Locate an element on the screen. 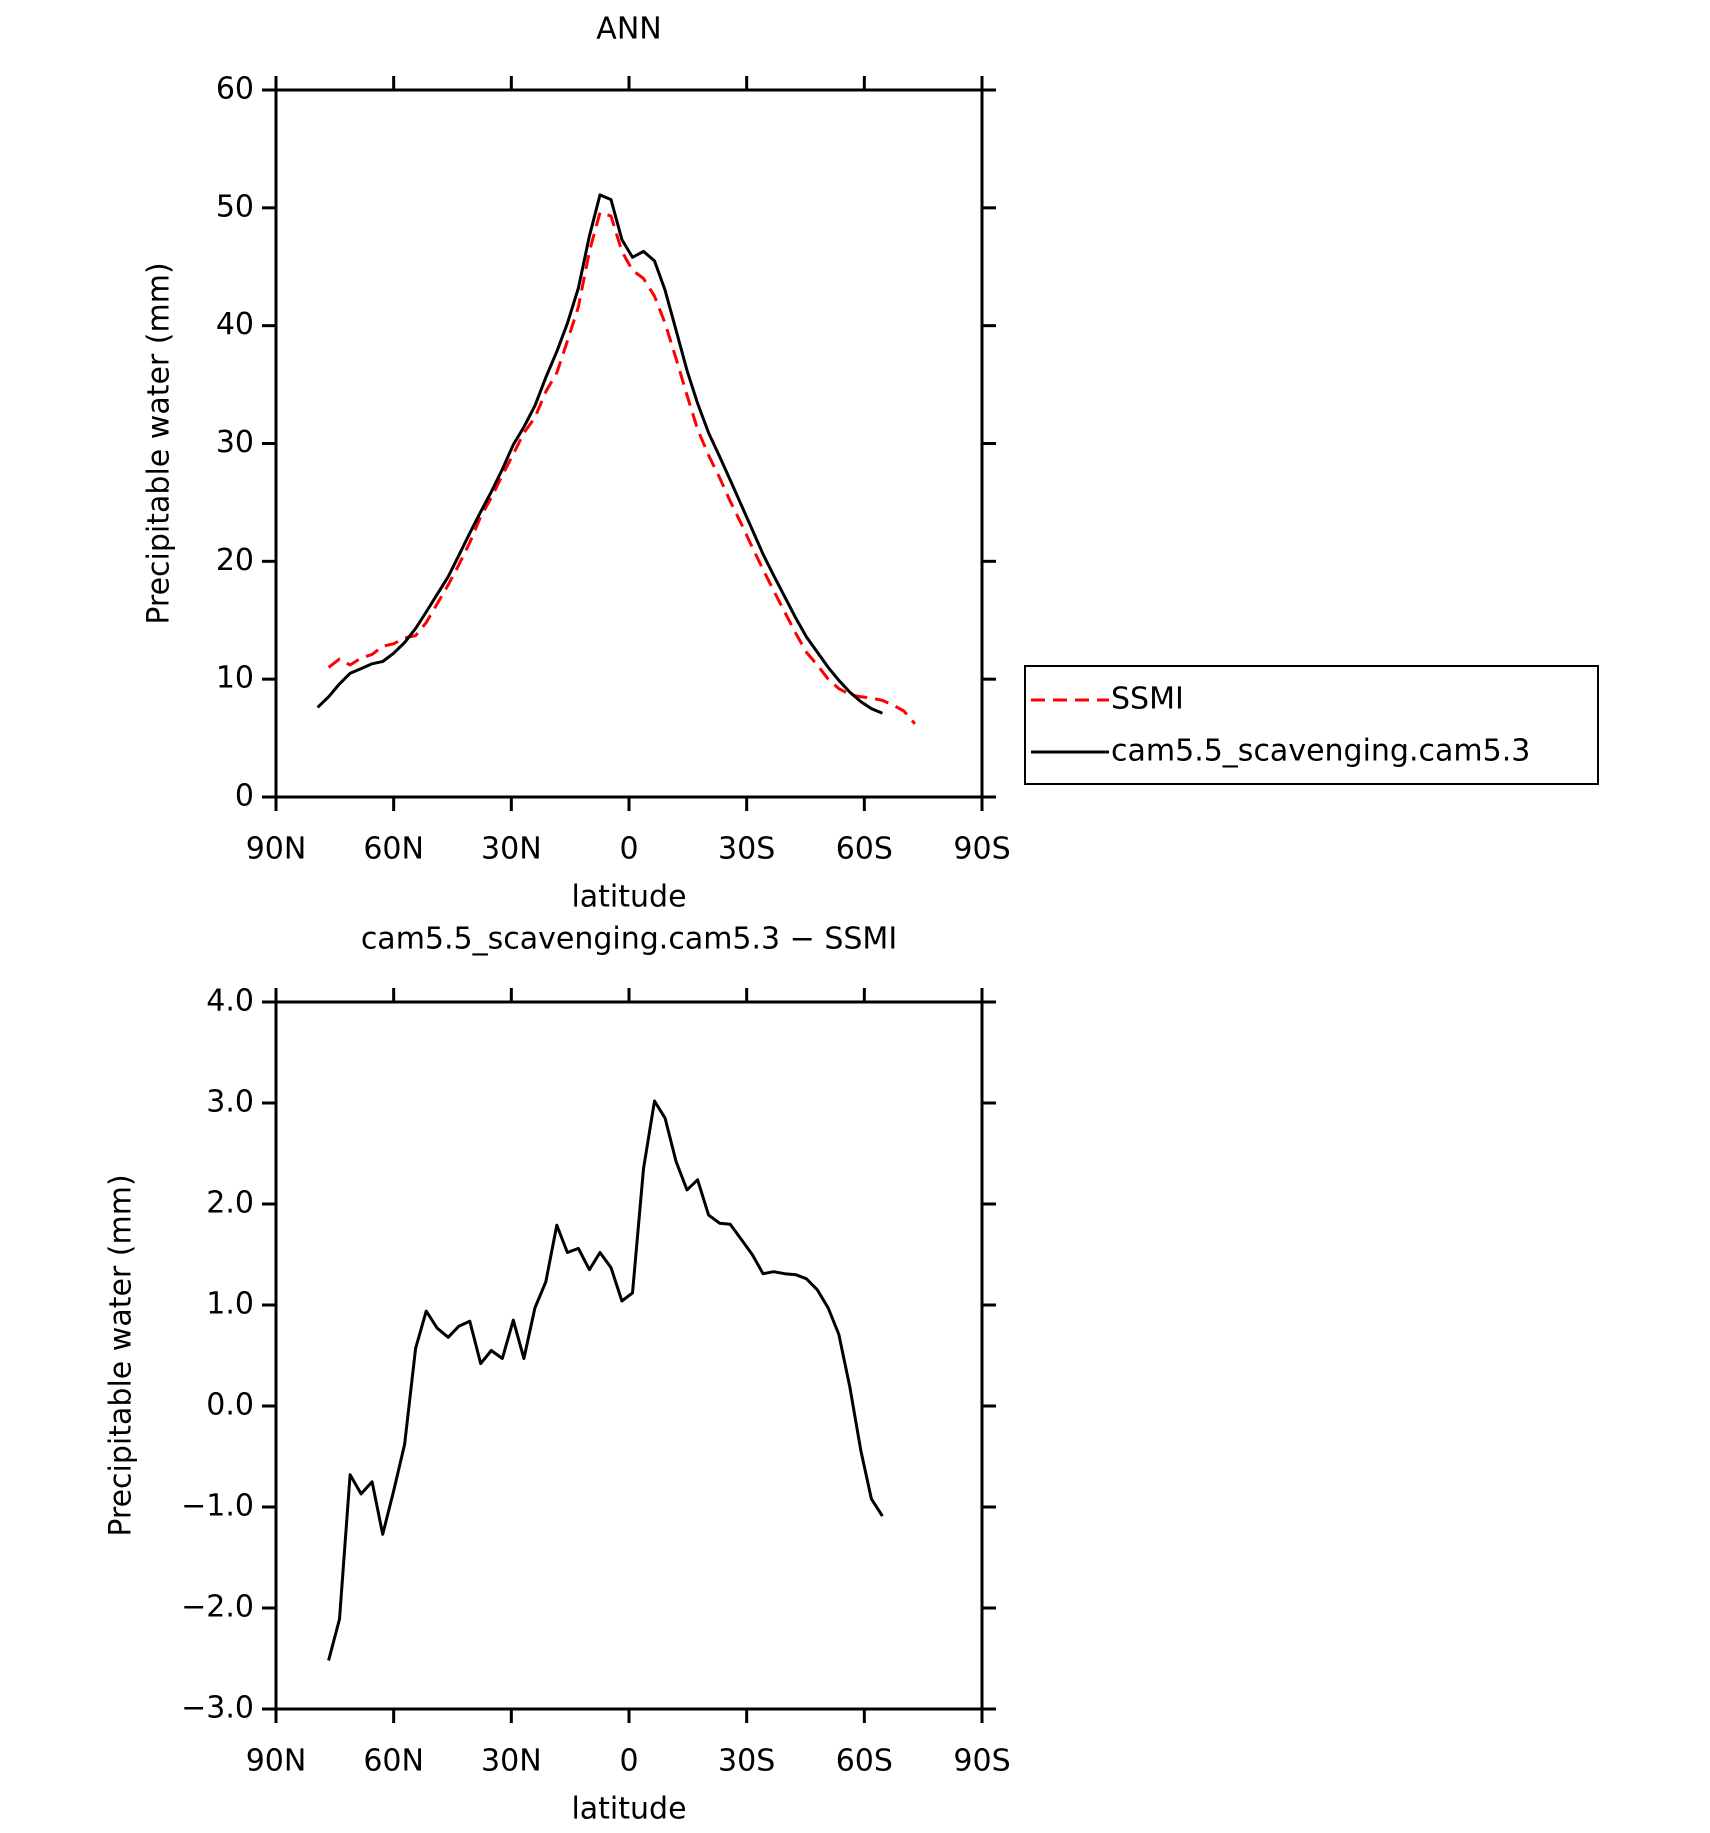 The image size is (1710, 1833). y-tick-label: 30 is located at coordinates (235, 442).